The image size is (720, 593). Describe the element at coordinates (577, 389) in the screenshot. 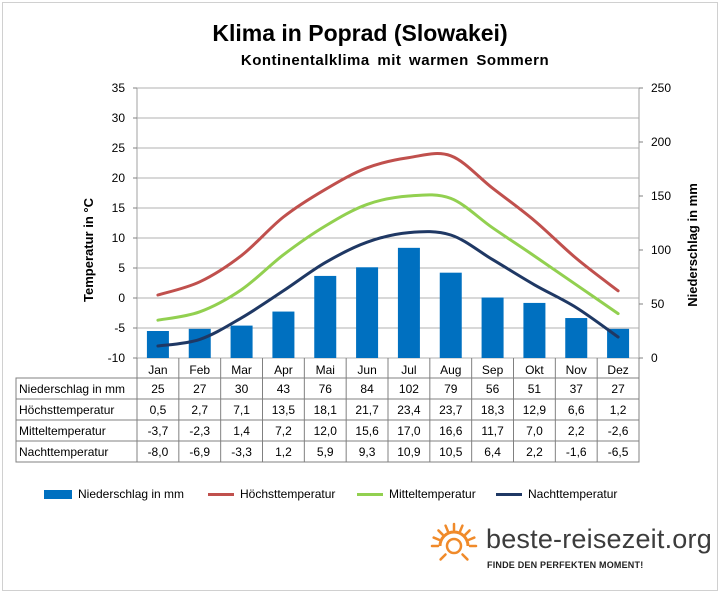

I see `table-cell: 37` at that location.